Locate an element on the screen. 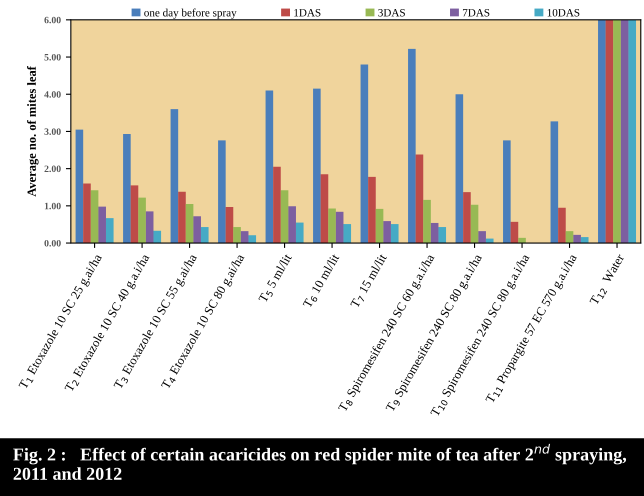  legend-label: one day before spray is located at coordinates (190, 13).